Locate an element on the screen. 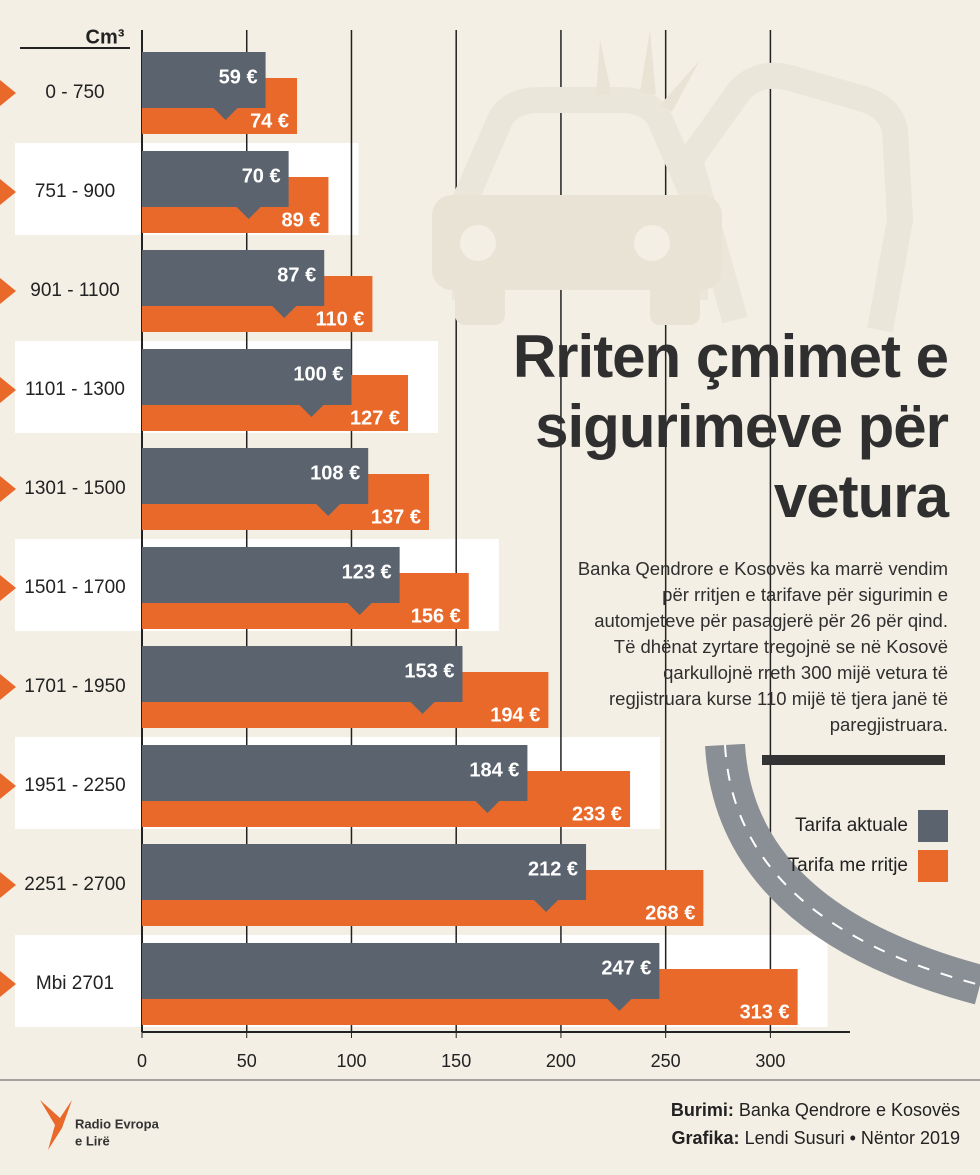  x-tick-label: 0 is located at coordinates (142, 1061).